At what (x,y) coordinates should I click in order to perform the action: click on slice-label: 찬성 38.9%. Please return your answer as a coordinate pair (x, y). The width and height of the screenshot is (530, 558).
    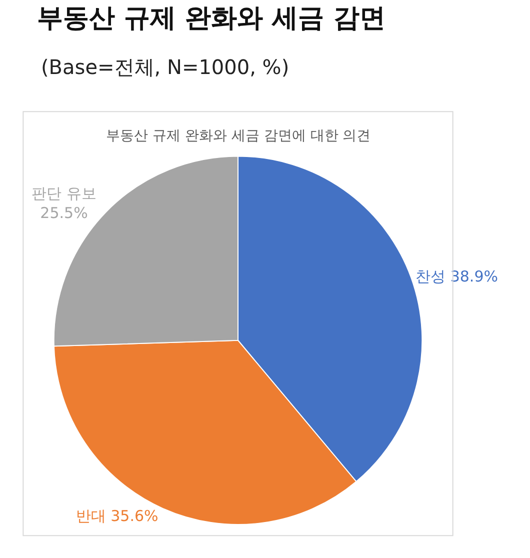
    Looking at the image, I should click on (457, 276).